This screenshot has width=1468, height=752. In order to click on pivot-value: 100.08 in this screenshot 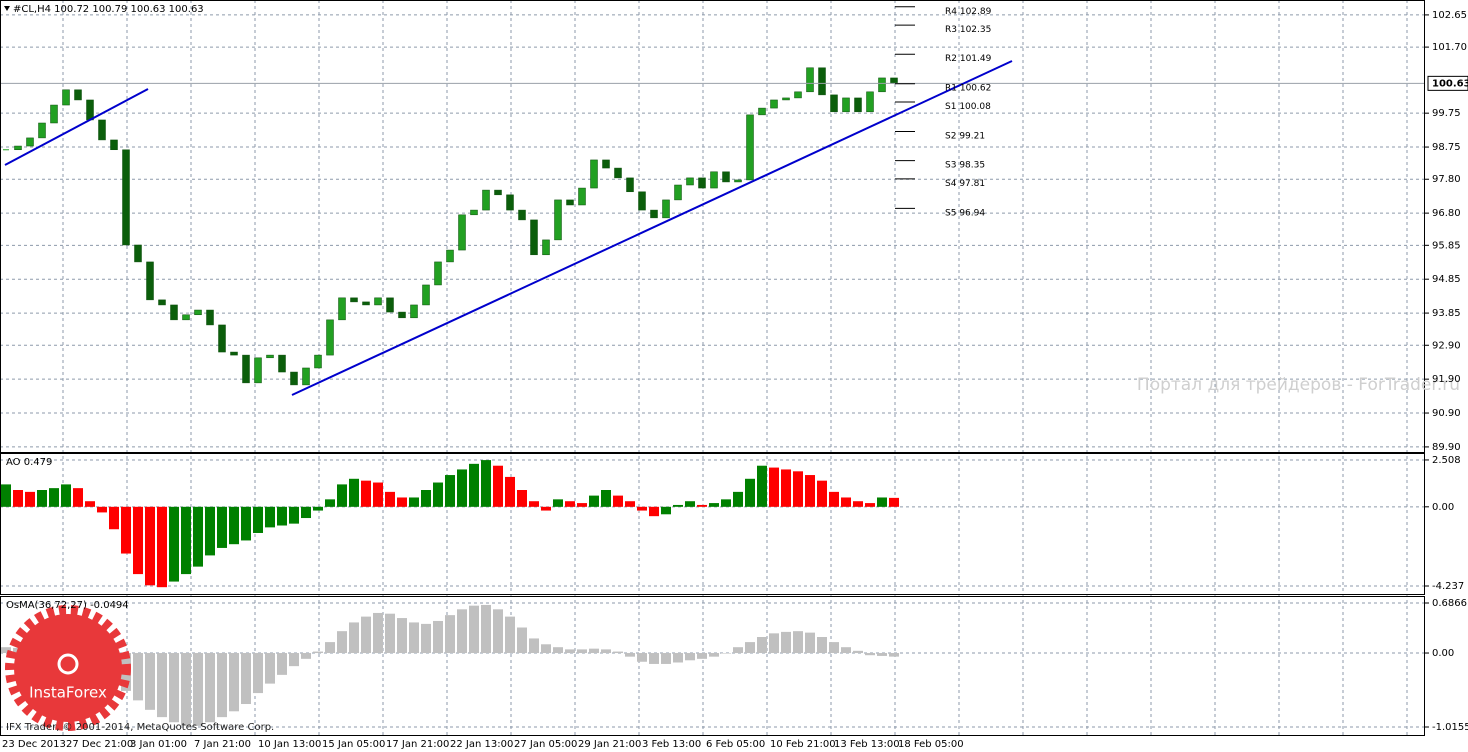, I will do `click(975, 106)`.